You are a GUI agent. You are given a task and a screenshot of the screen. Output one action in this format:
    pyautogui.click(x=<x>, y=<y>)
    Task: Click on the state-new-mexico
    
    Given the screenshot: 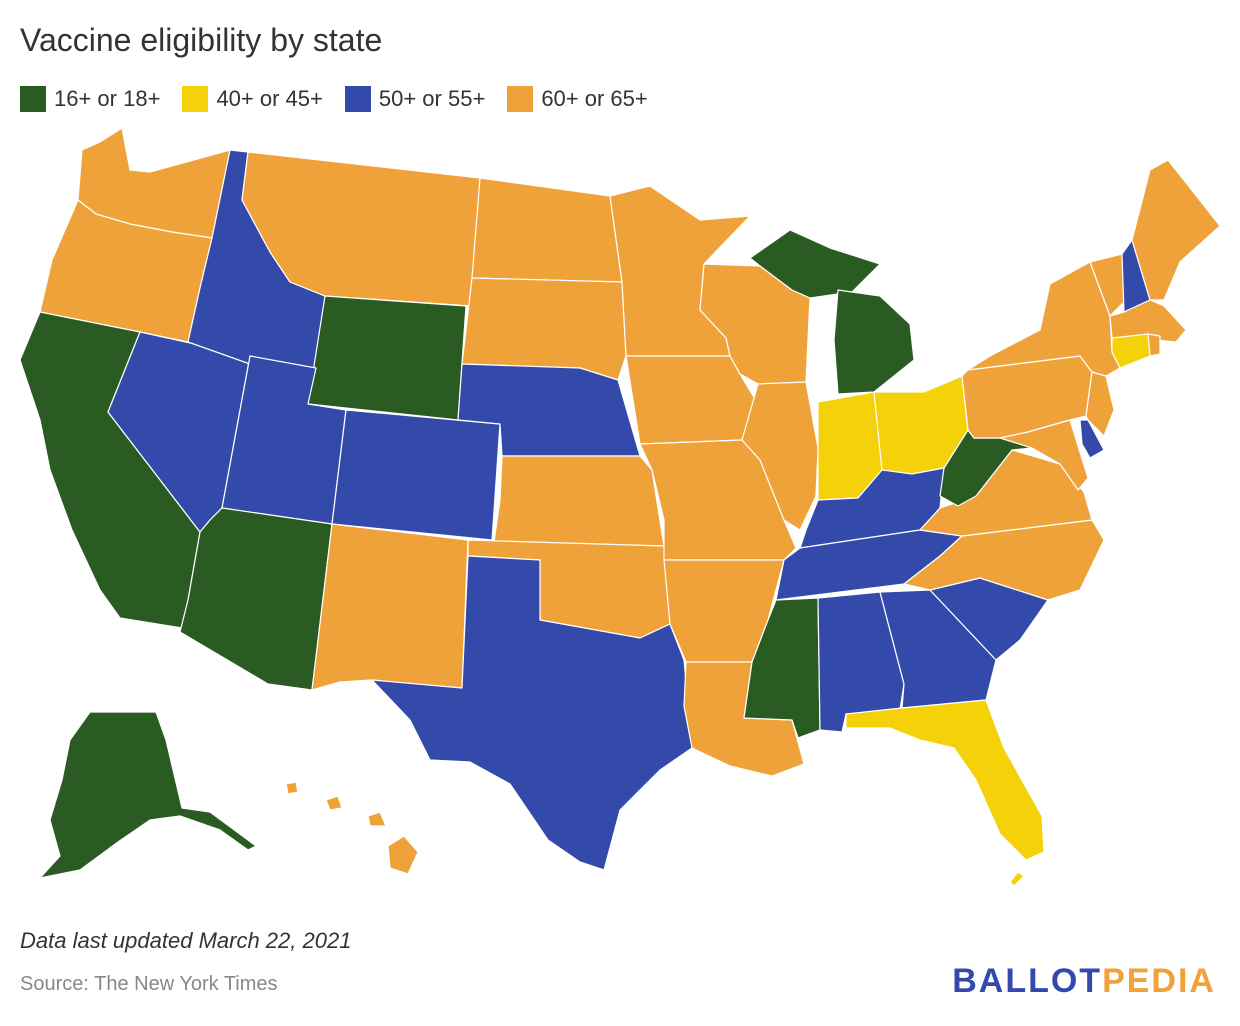 What is the action you would take?
    pyautogui.click(x=390, y=607)
    